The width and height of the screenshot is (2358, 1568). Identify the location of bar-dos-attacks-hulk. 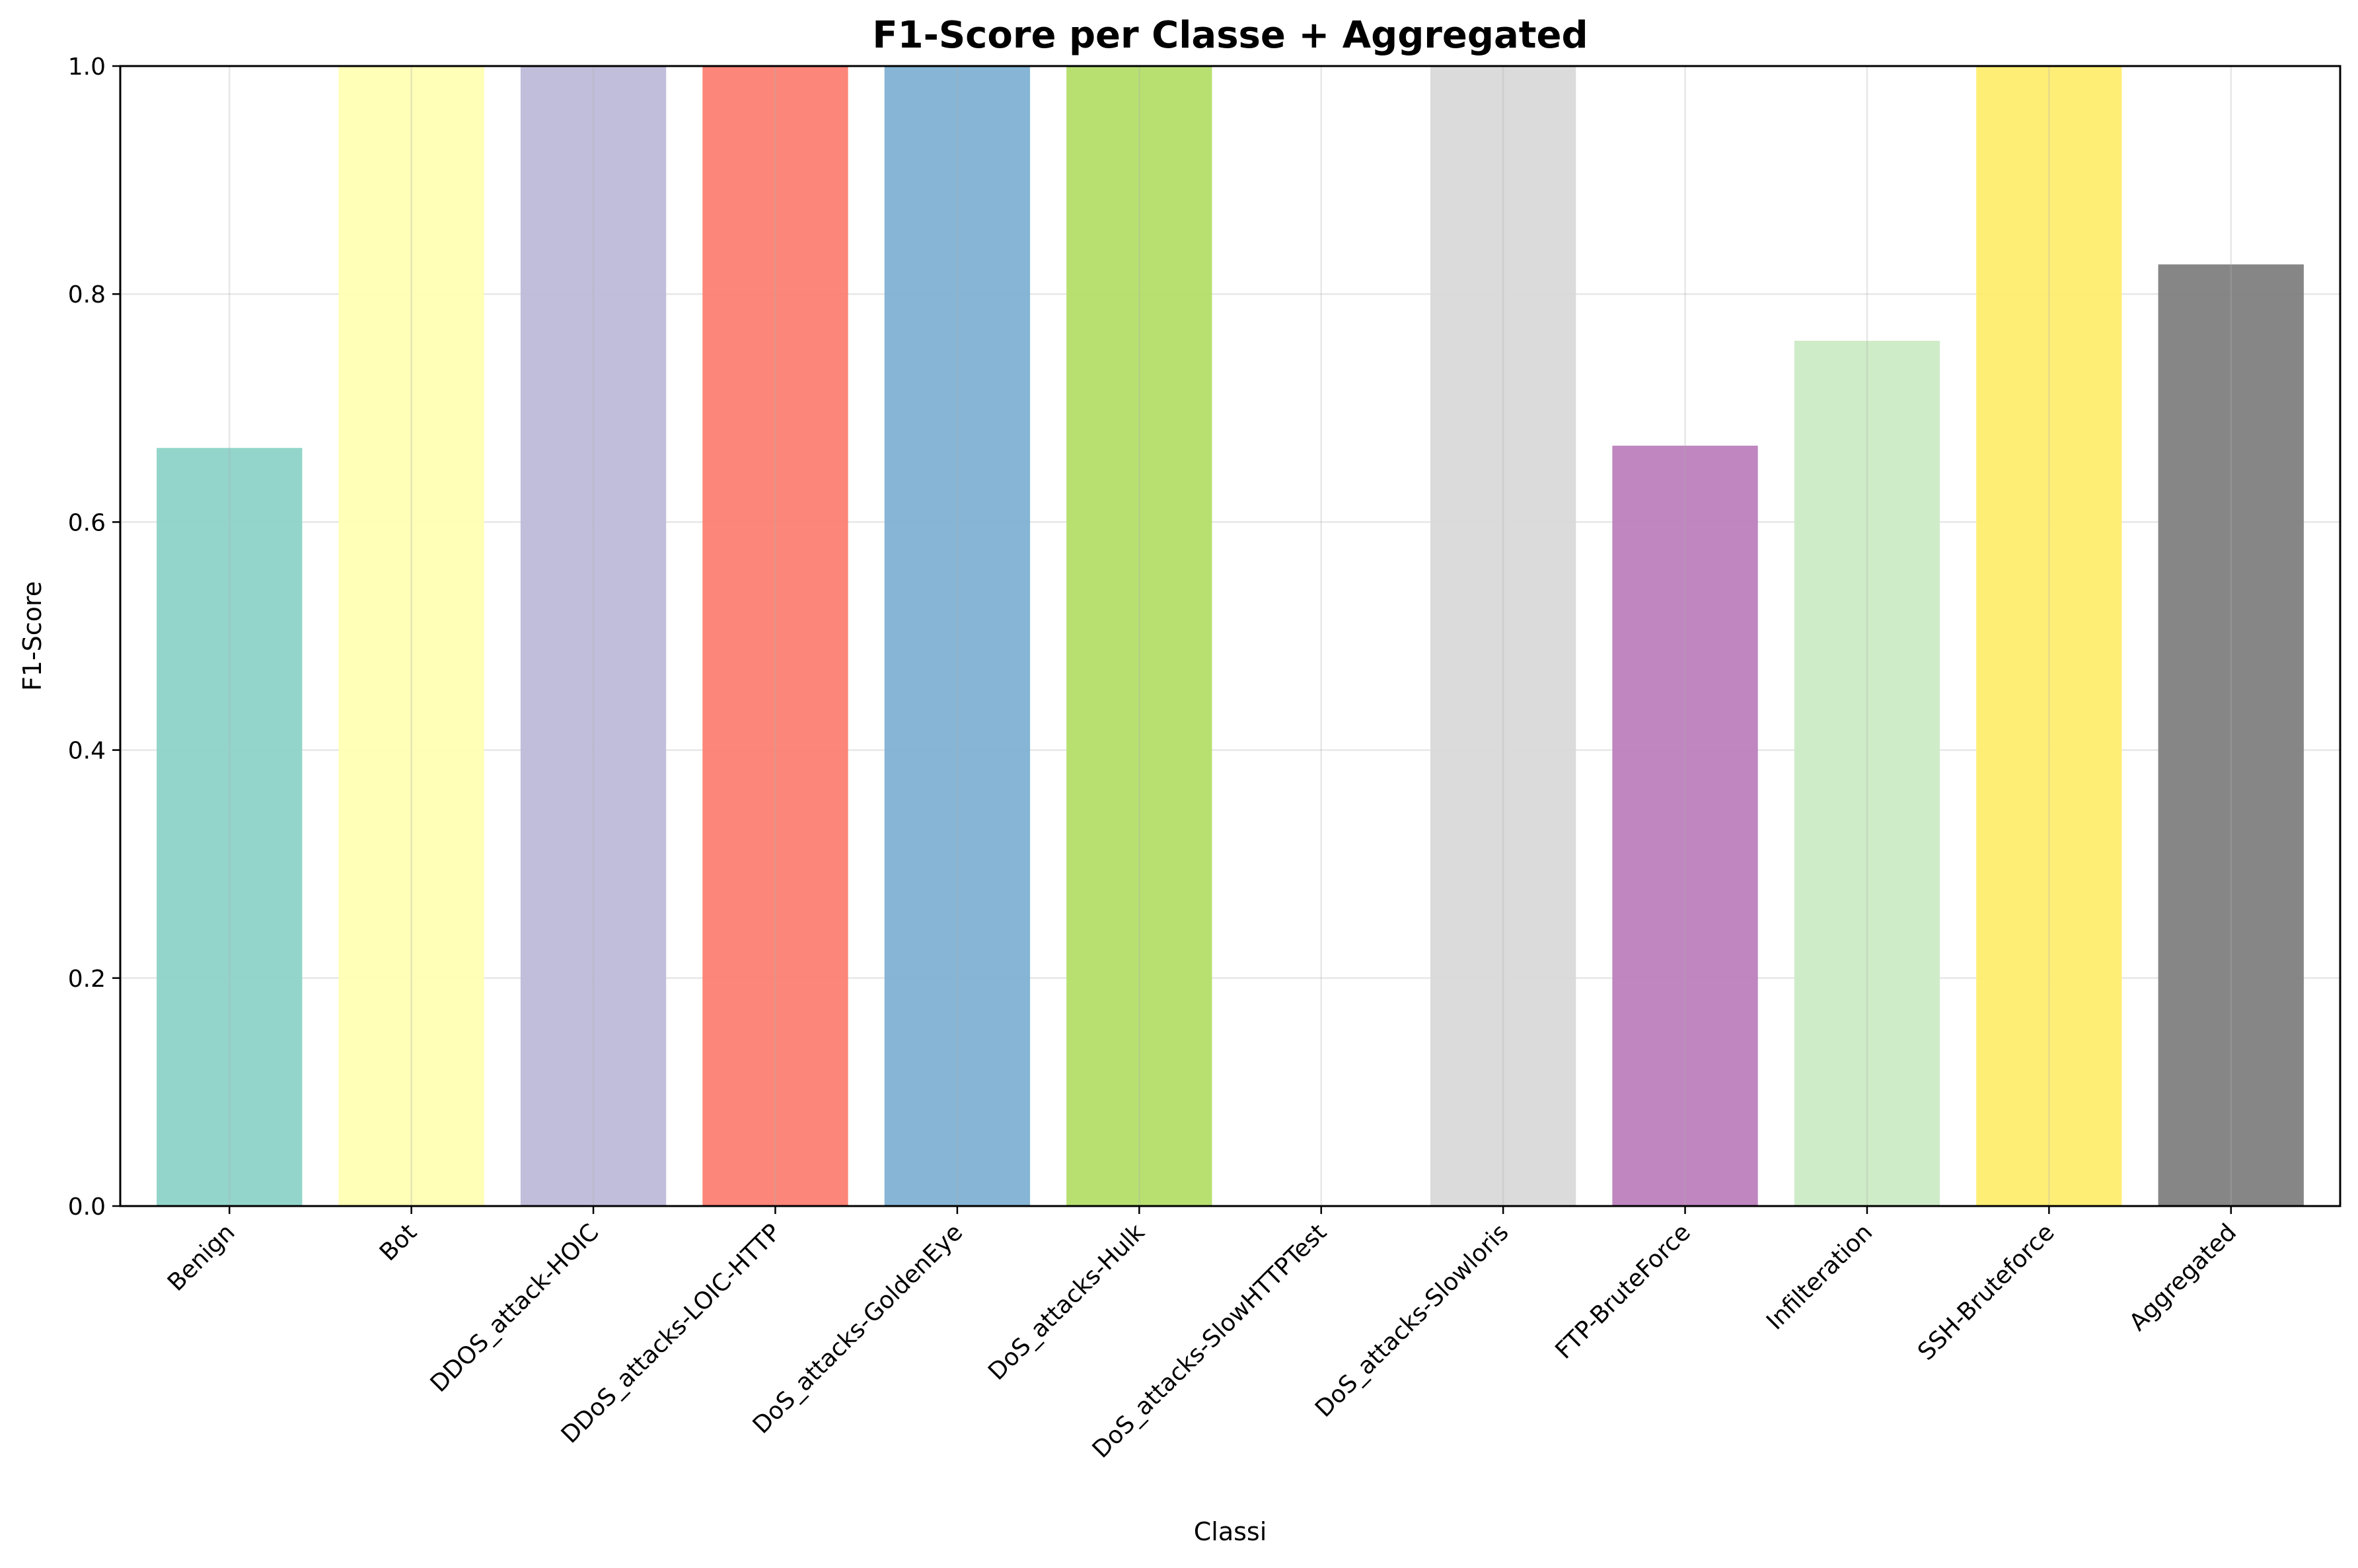
(1139, 636).